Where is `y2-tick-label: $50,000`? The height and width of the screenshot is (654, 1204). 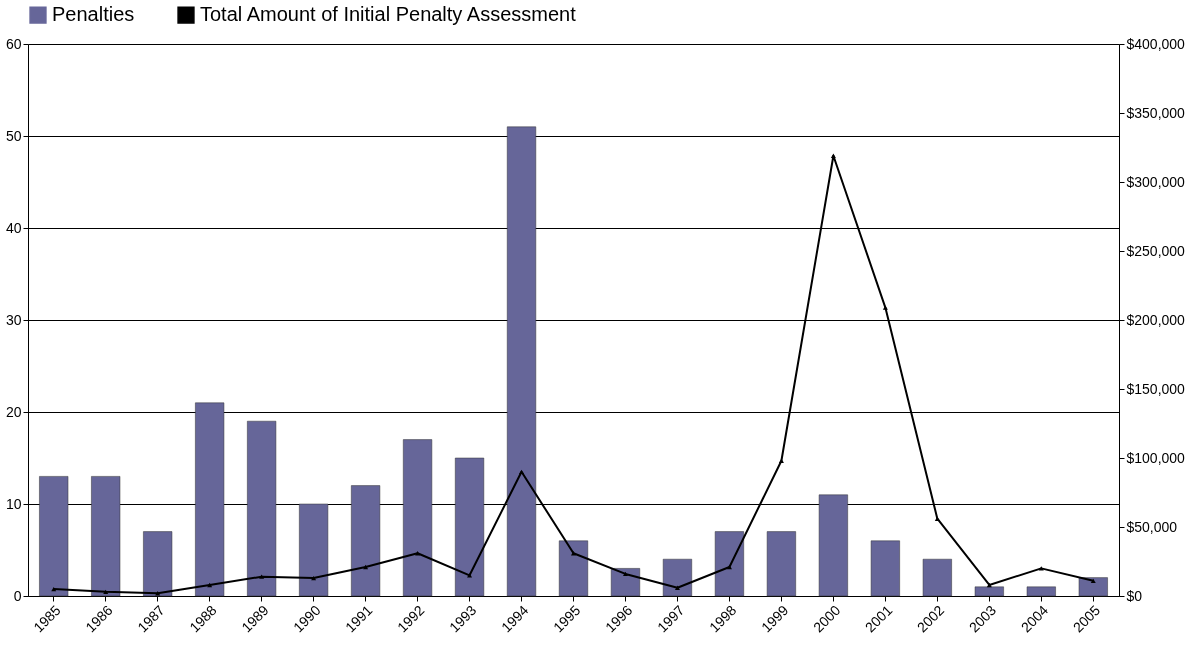 y2-tick-label: $50,000 is located at coordinates (1152, 526).